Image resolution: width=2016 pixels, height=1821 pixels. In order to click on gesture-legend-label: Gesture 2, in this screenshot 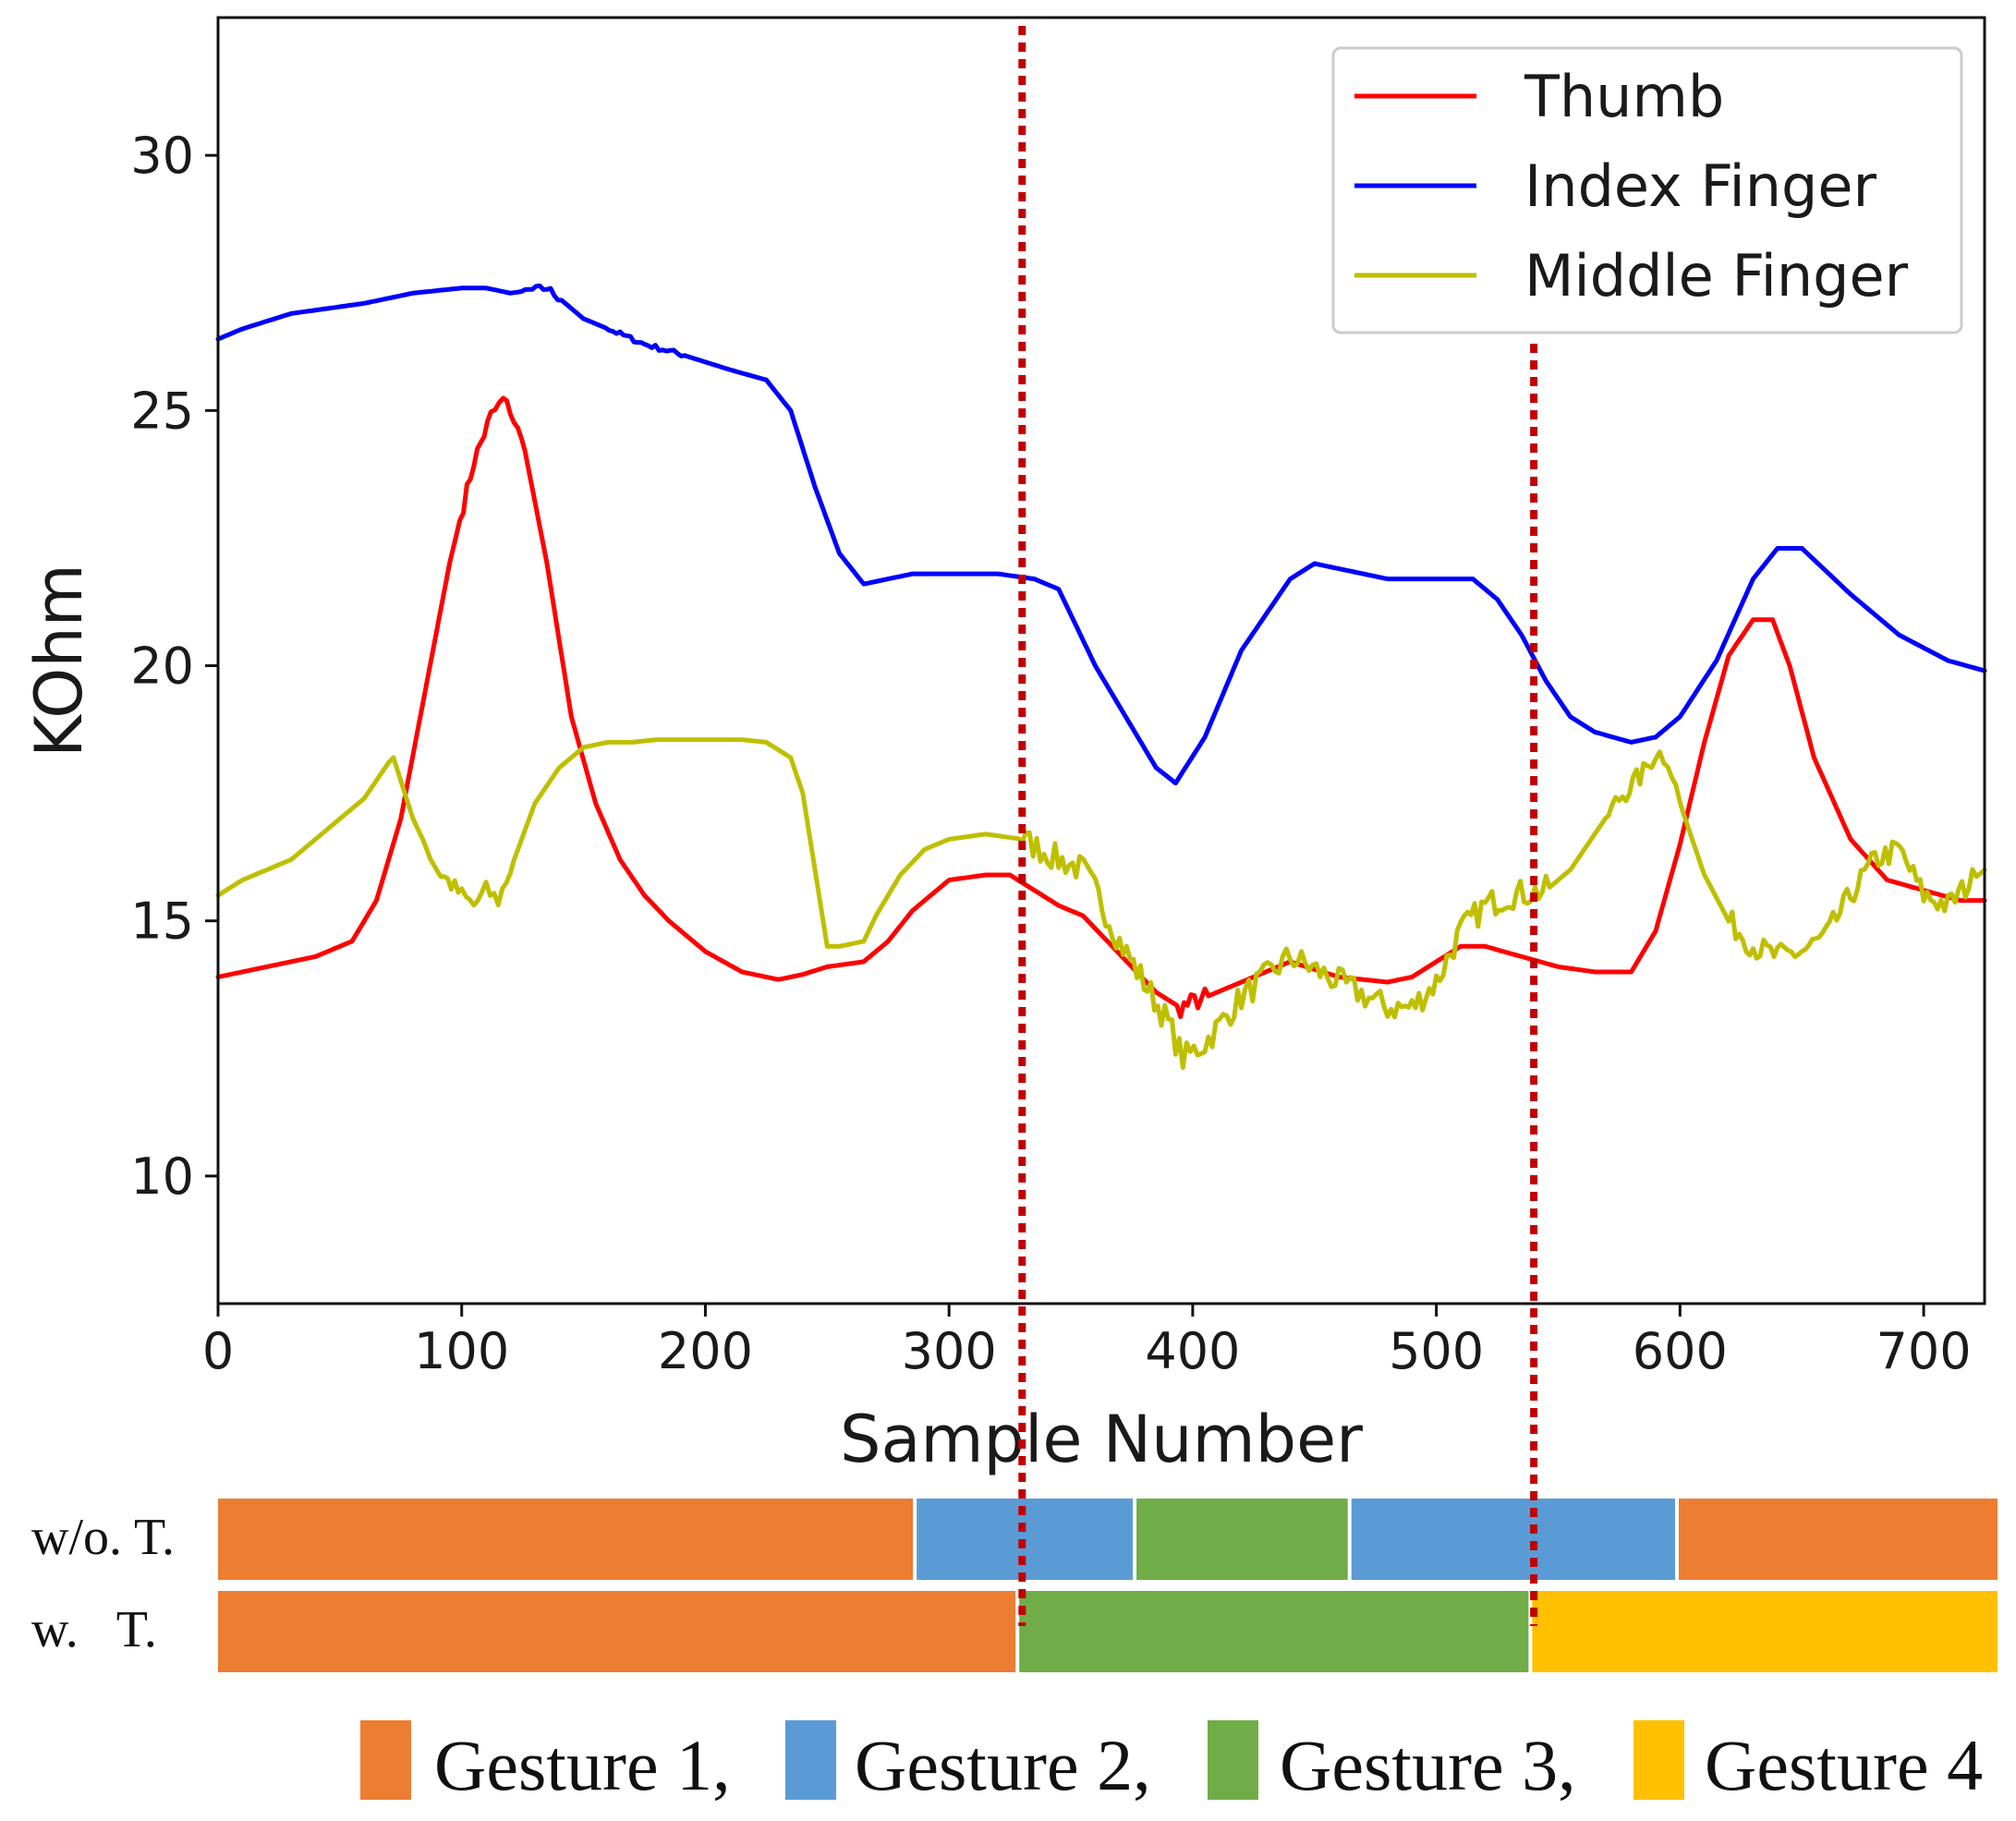, I will do `click(1003, 1765)`.